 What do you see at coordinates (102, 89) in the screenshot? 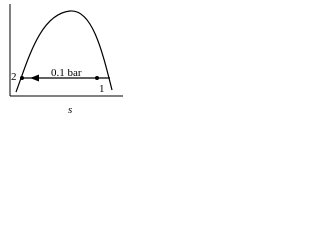
I see `state-label: 1` at bounding box center [102, 89].